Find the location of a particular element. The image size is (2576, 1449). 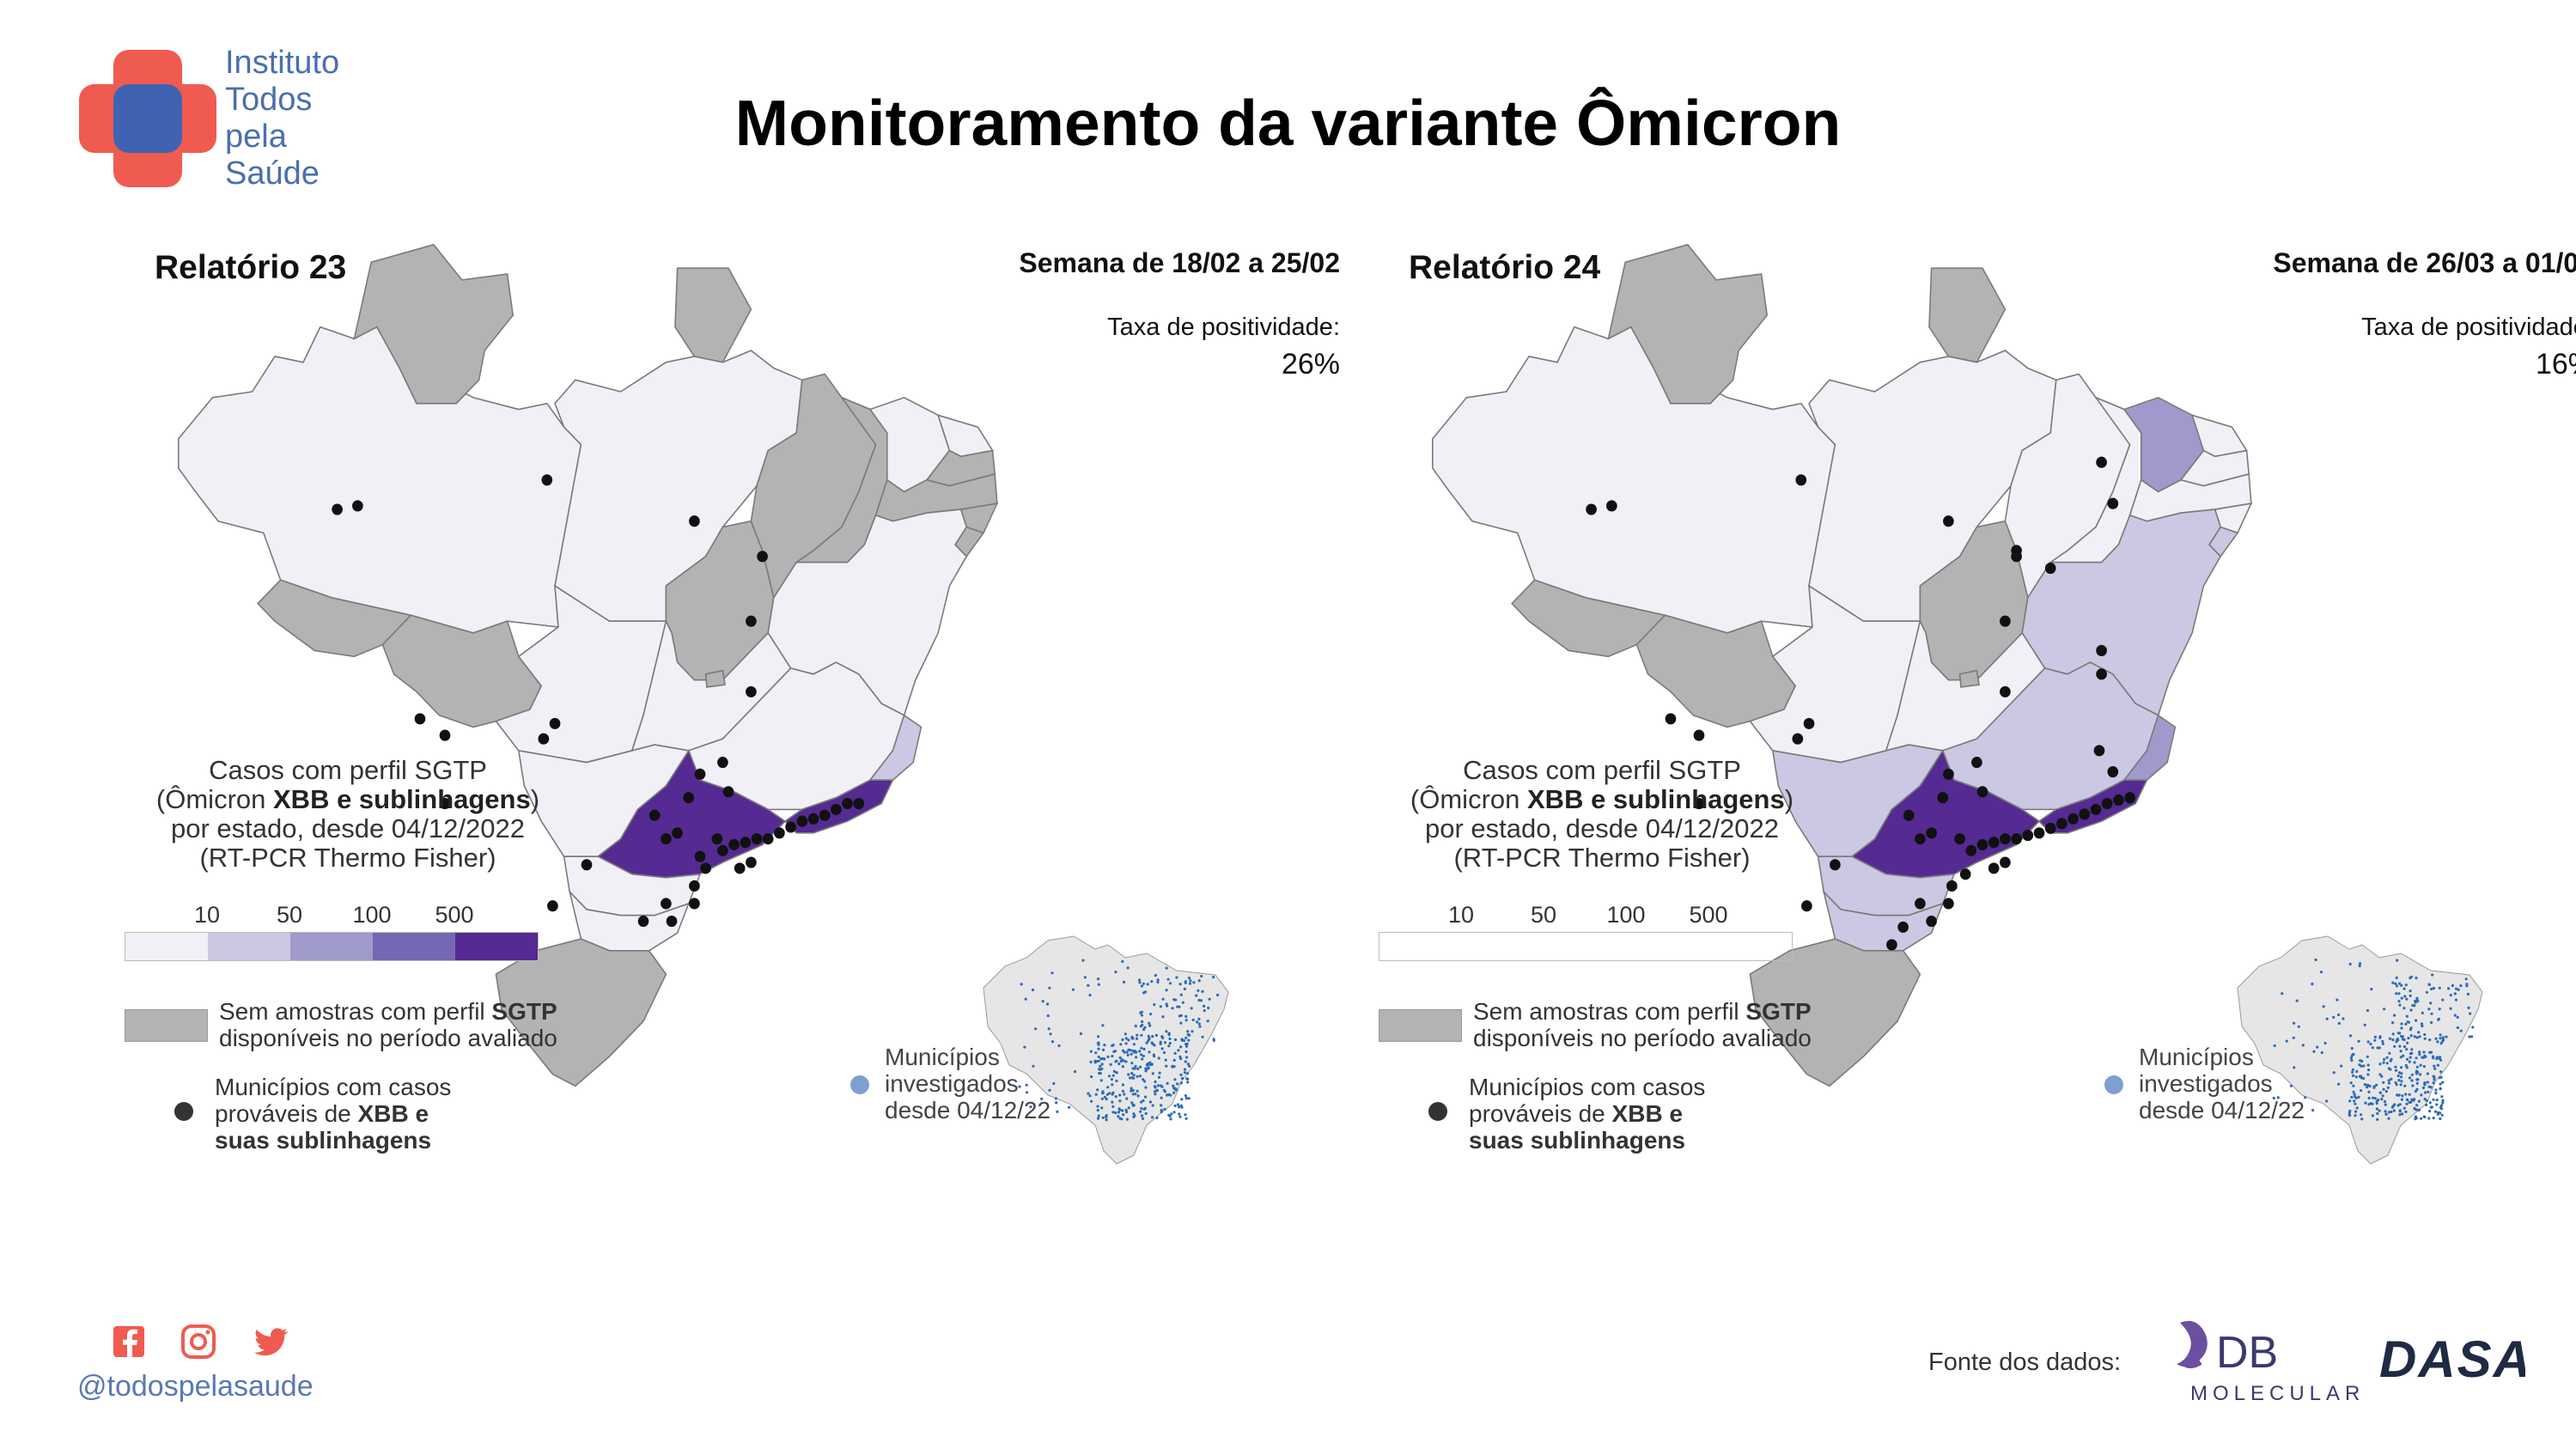

instagram-icon is located at coordinates (198, 1341).